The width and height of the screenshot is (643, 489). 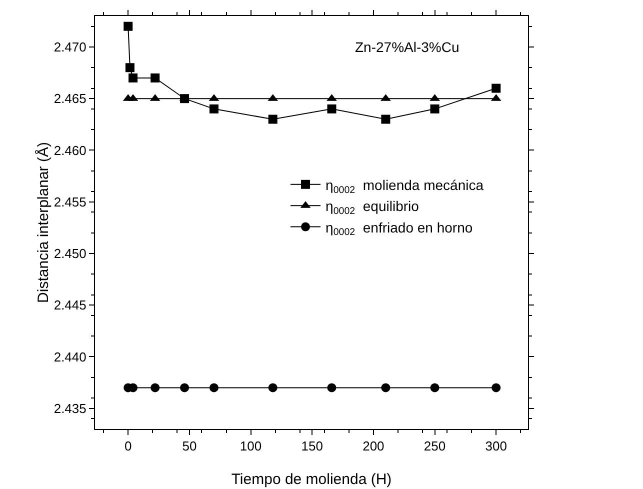 What do you see at coordinates (70, 356) in the screenshot?
I see `y-tick-label: 2.440` at bounding box center [70, 356].